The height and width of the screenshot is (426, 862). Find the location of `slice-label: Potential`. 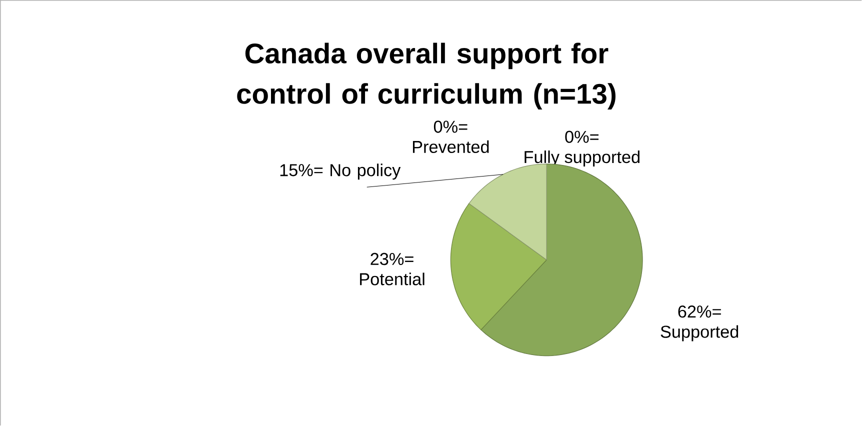

slice-label: Potential is located at coordinates (392, 279).